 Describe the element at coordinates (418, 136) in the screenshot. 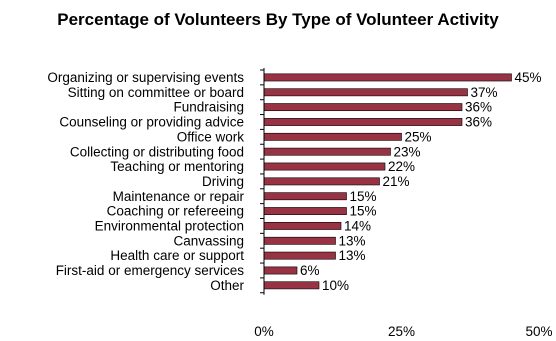

I see `data-label: 25%` at that location.